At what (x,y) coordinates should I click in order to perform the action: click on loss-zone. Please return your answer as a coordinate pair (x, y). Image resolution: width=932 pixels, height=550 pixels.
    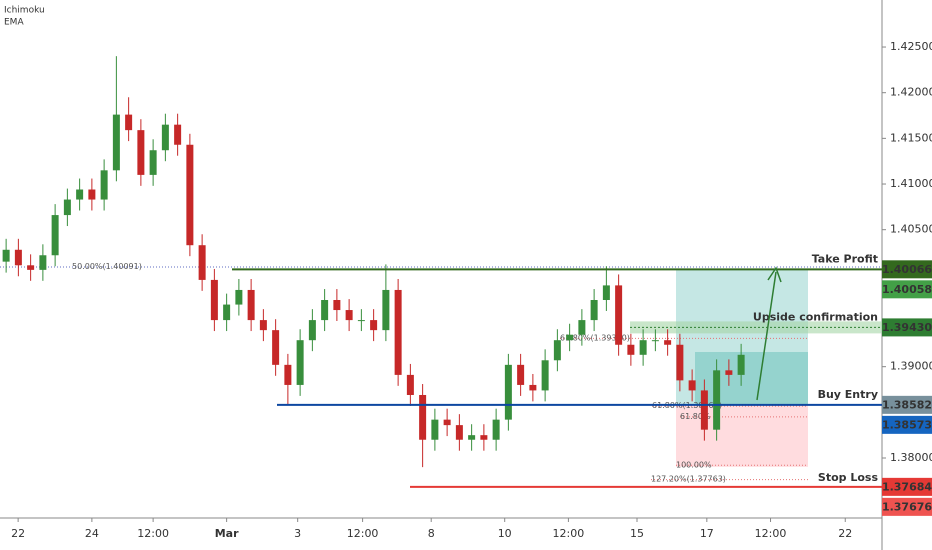
    Looking at the image, I should click on (742, 435).